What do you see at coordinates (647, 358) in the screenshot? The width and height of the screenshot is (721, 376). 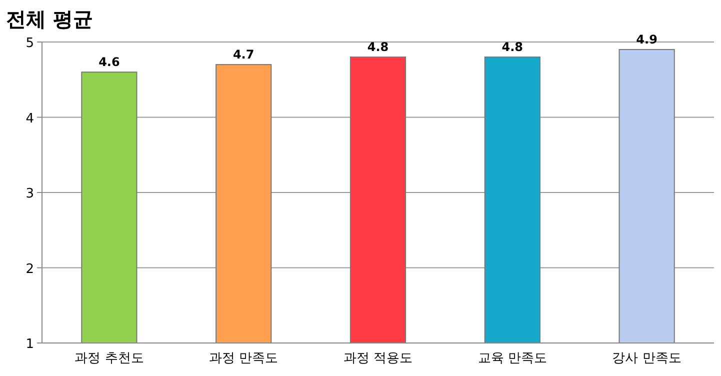 I see `x-tick-label: 강사 만족도` at bounding box center [647, 358].